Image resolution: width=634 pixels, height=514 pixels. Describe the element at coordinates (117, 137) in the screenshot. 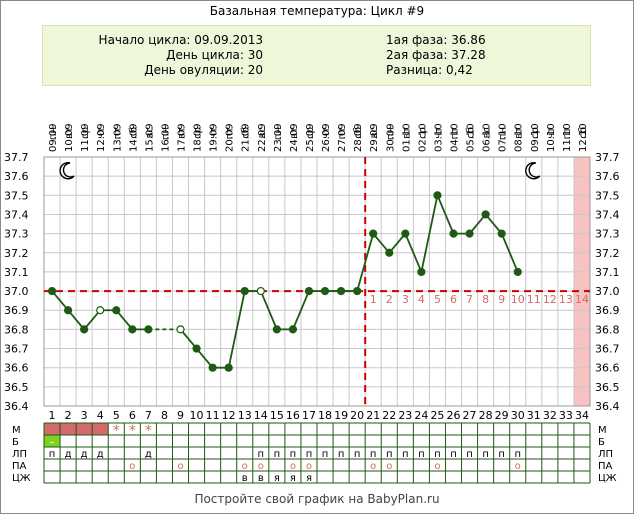

I see `date-label: 13.09` at that location.